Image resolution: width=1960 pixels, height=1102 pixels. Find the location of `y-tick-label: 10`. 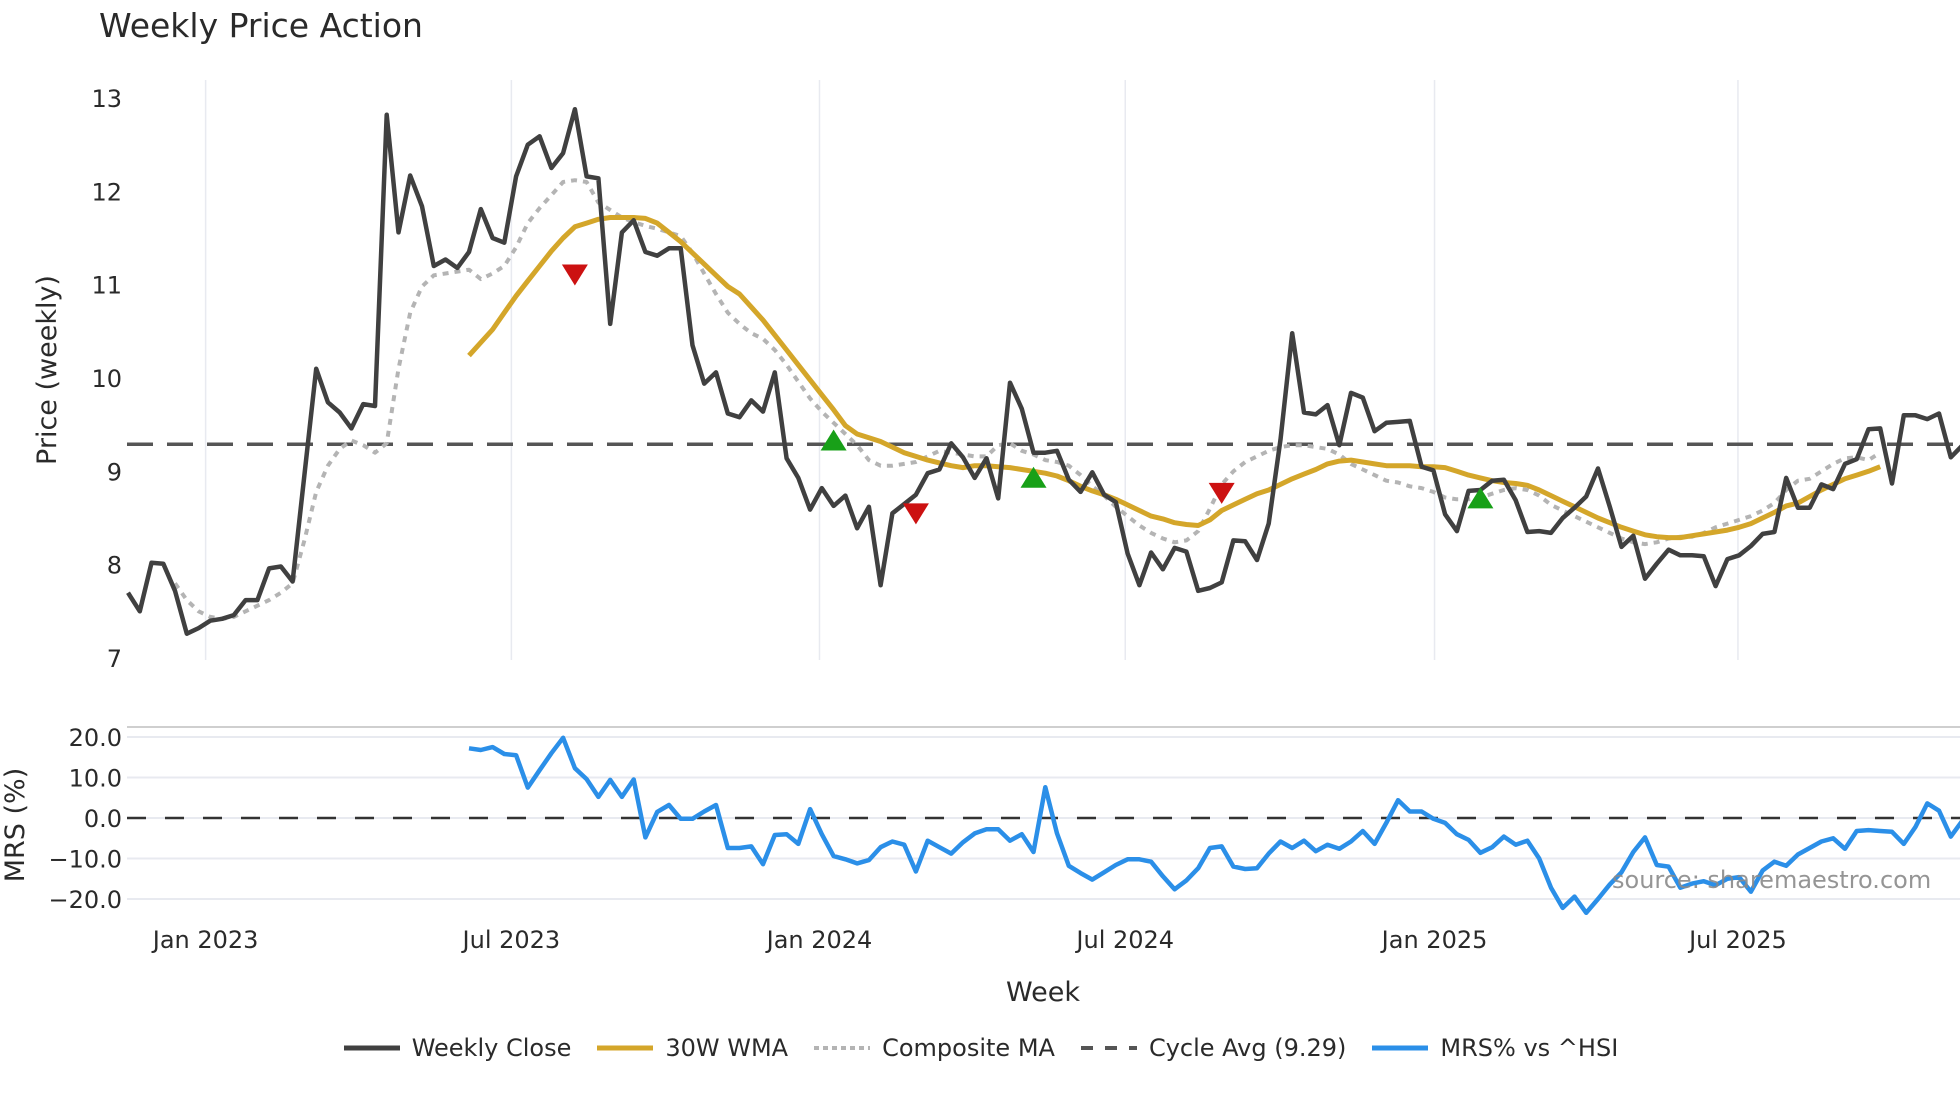

y-tick-label: 10 is located at coordinates (106, 379).